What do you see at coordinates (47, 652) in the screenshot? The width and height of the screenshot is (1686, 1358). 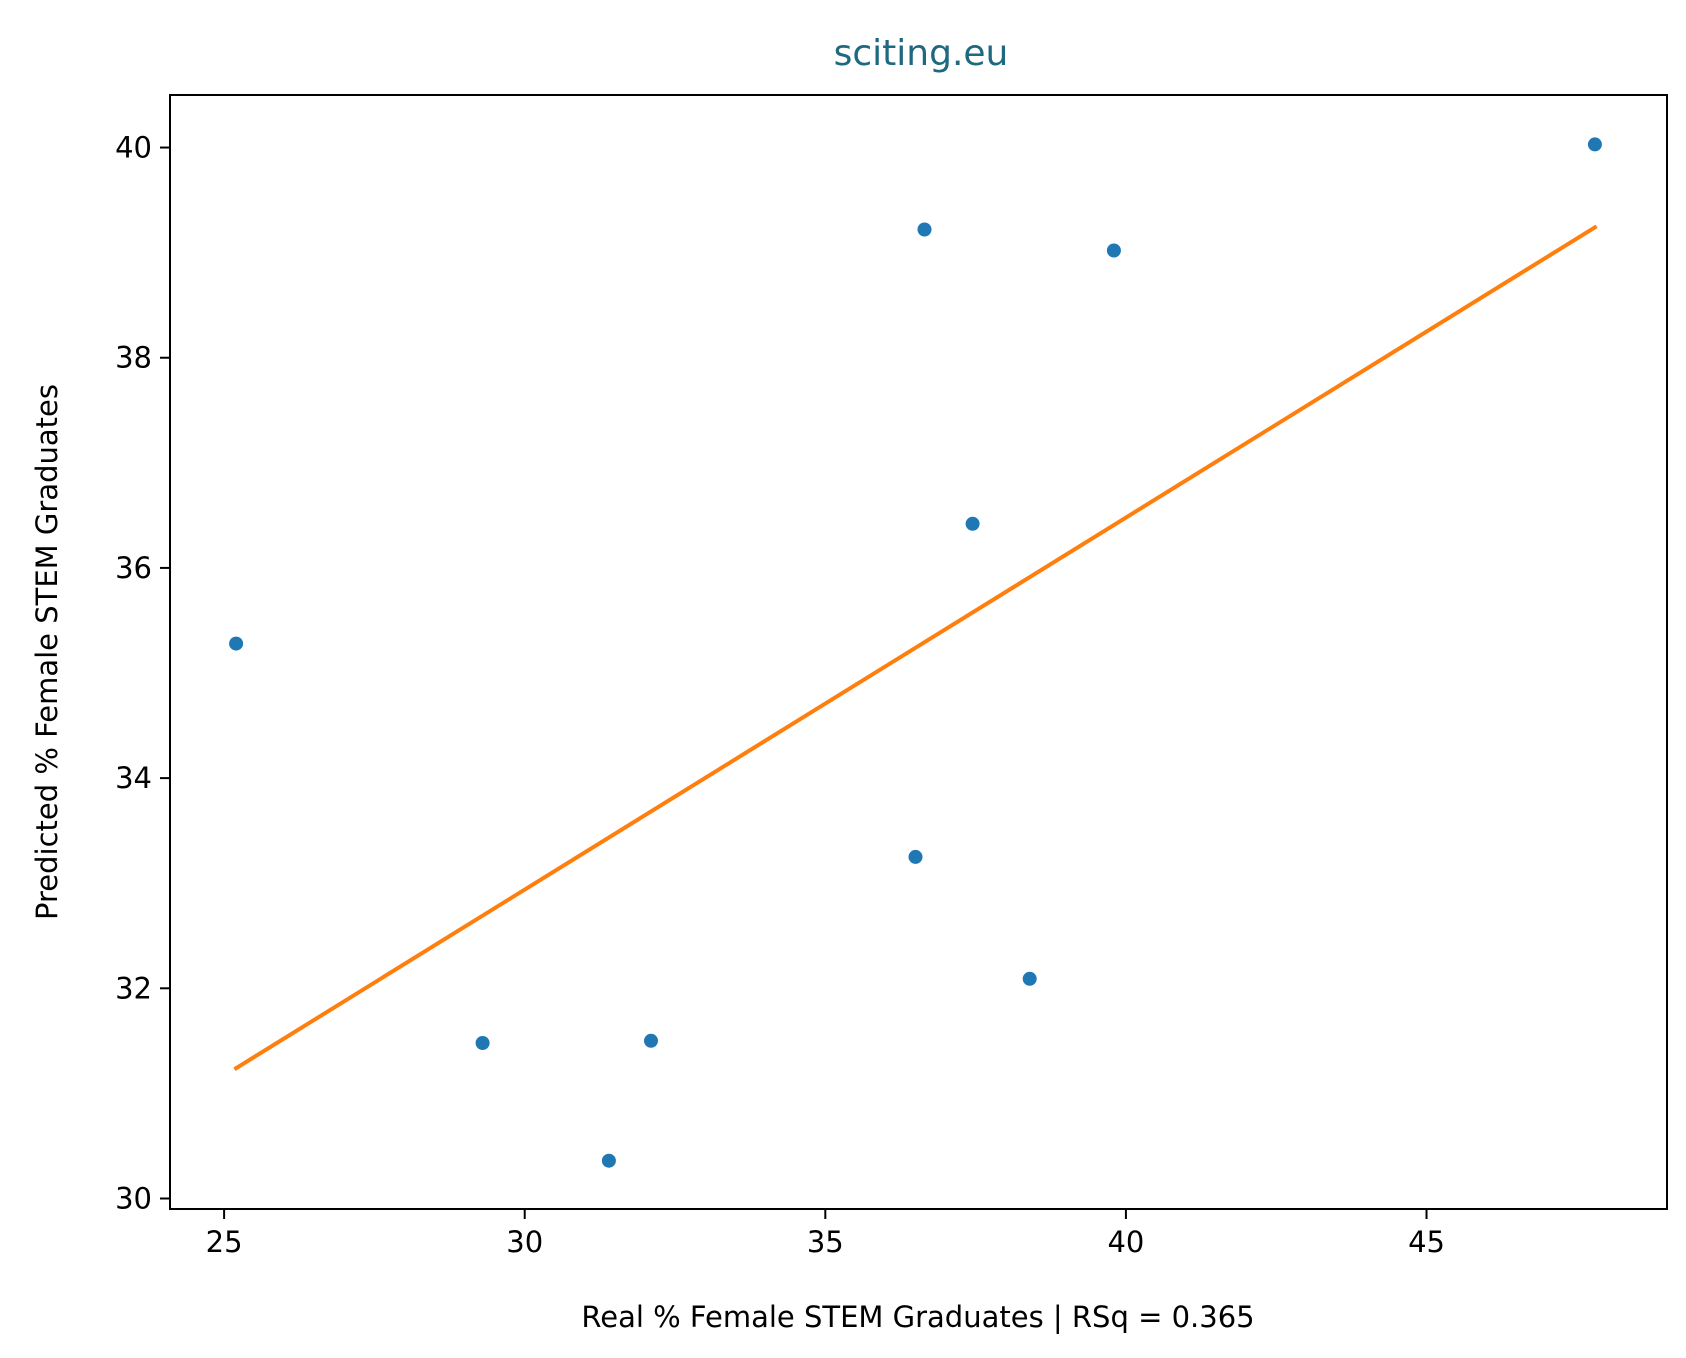 I see `y-axis-title: Predicted % Female STEM Graduates` at bounding box center [47, 652].